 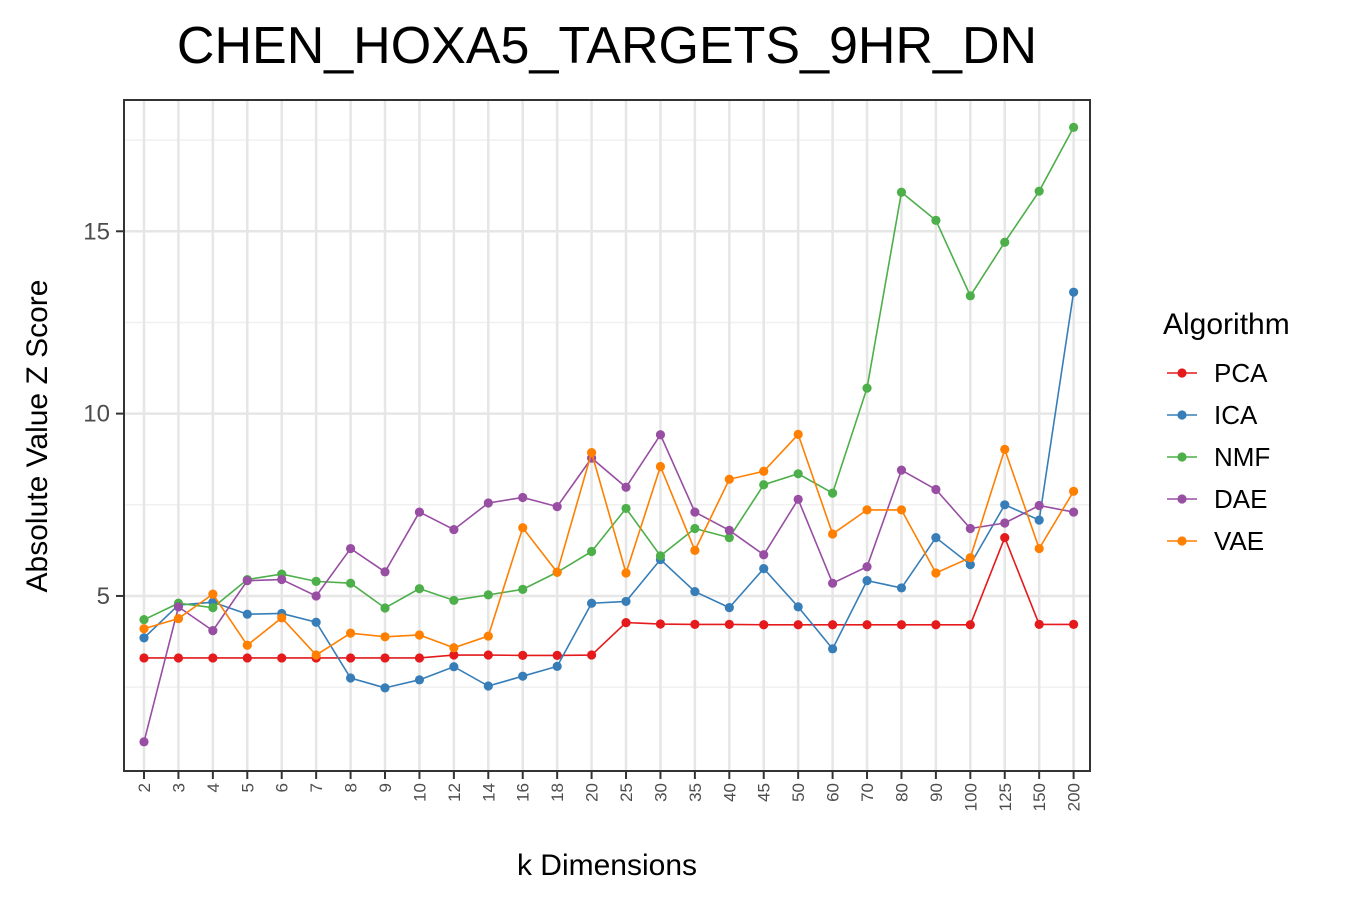 I want to click on x-tick-label: 70, so click(x=867, y=792).